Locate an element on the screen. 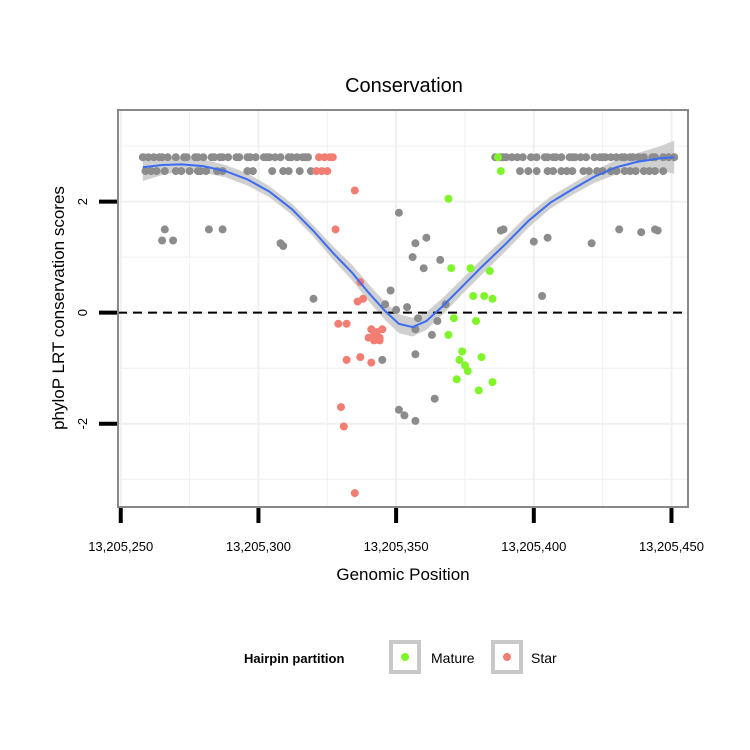  legend-dot-star is located at coordinates (507, 657).